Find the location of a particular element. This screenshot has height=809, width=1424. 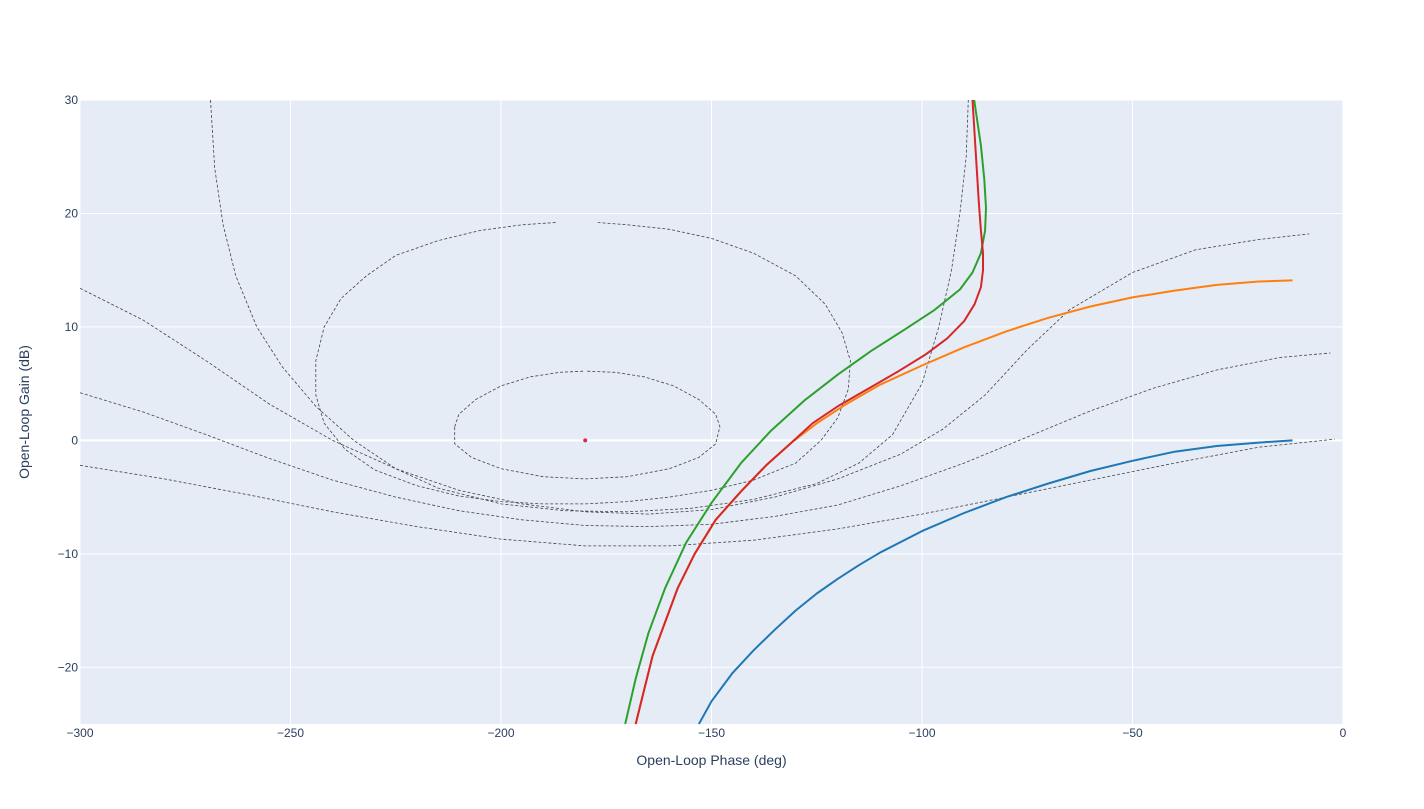

x-tick-labels: −300 −250 −200 −150 −100 −50 0 is located at coordinates (706, 733).